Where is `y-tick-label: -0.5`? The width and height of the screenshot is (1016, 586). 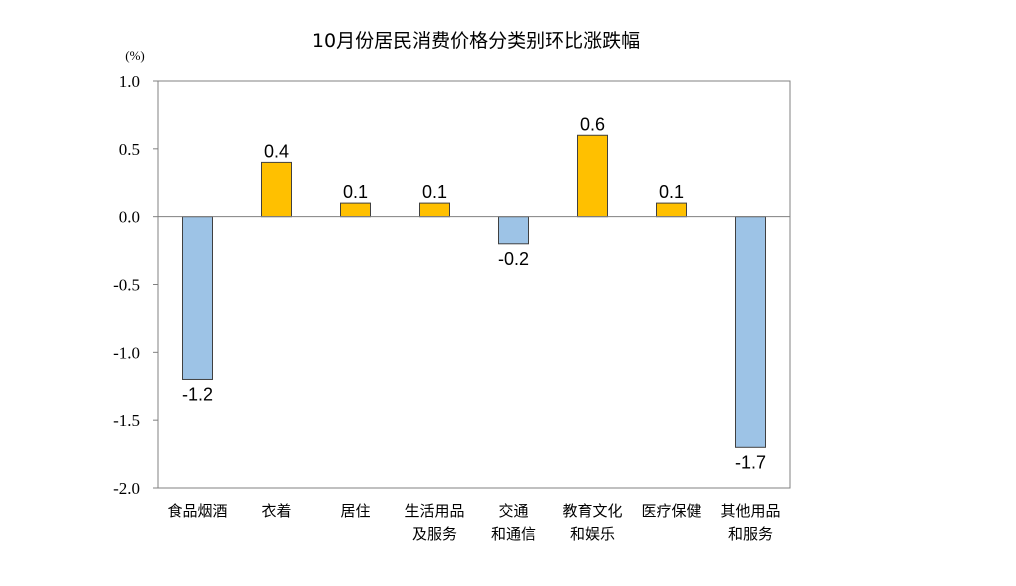
y-tick-label: -0.5 is located at coordinates (126, 285).